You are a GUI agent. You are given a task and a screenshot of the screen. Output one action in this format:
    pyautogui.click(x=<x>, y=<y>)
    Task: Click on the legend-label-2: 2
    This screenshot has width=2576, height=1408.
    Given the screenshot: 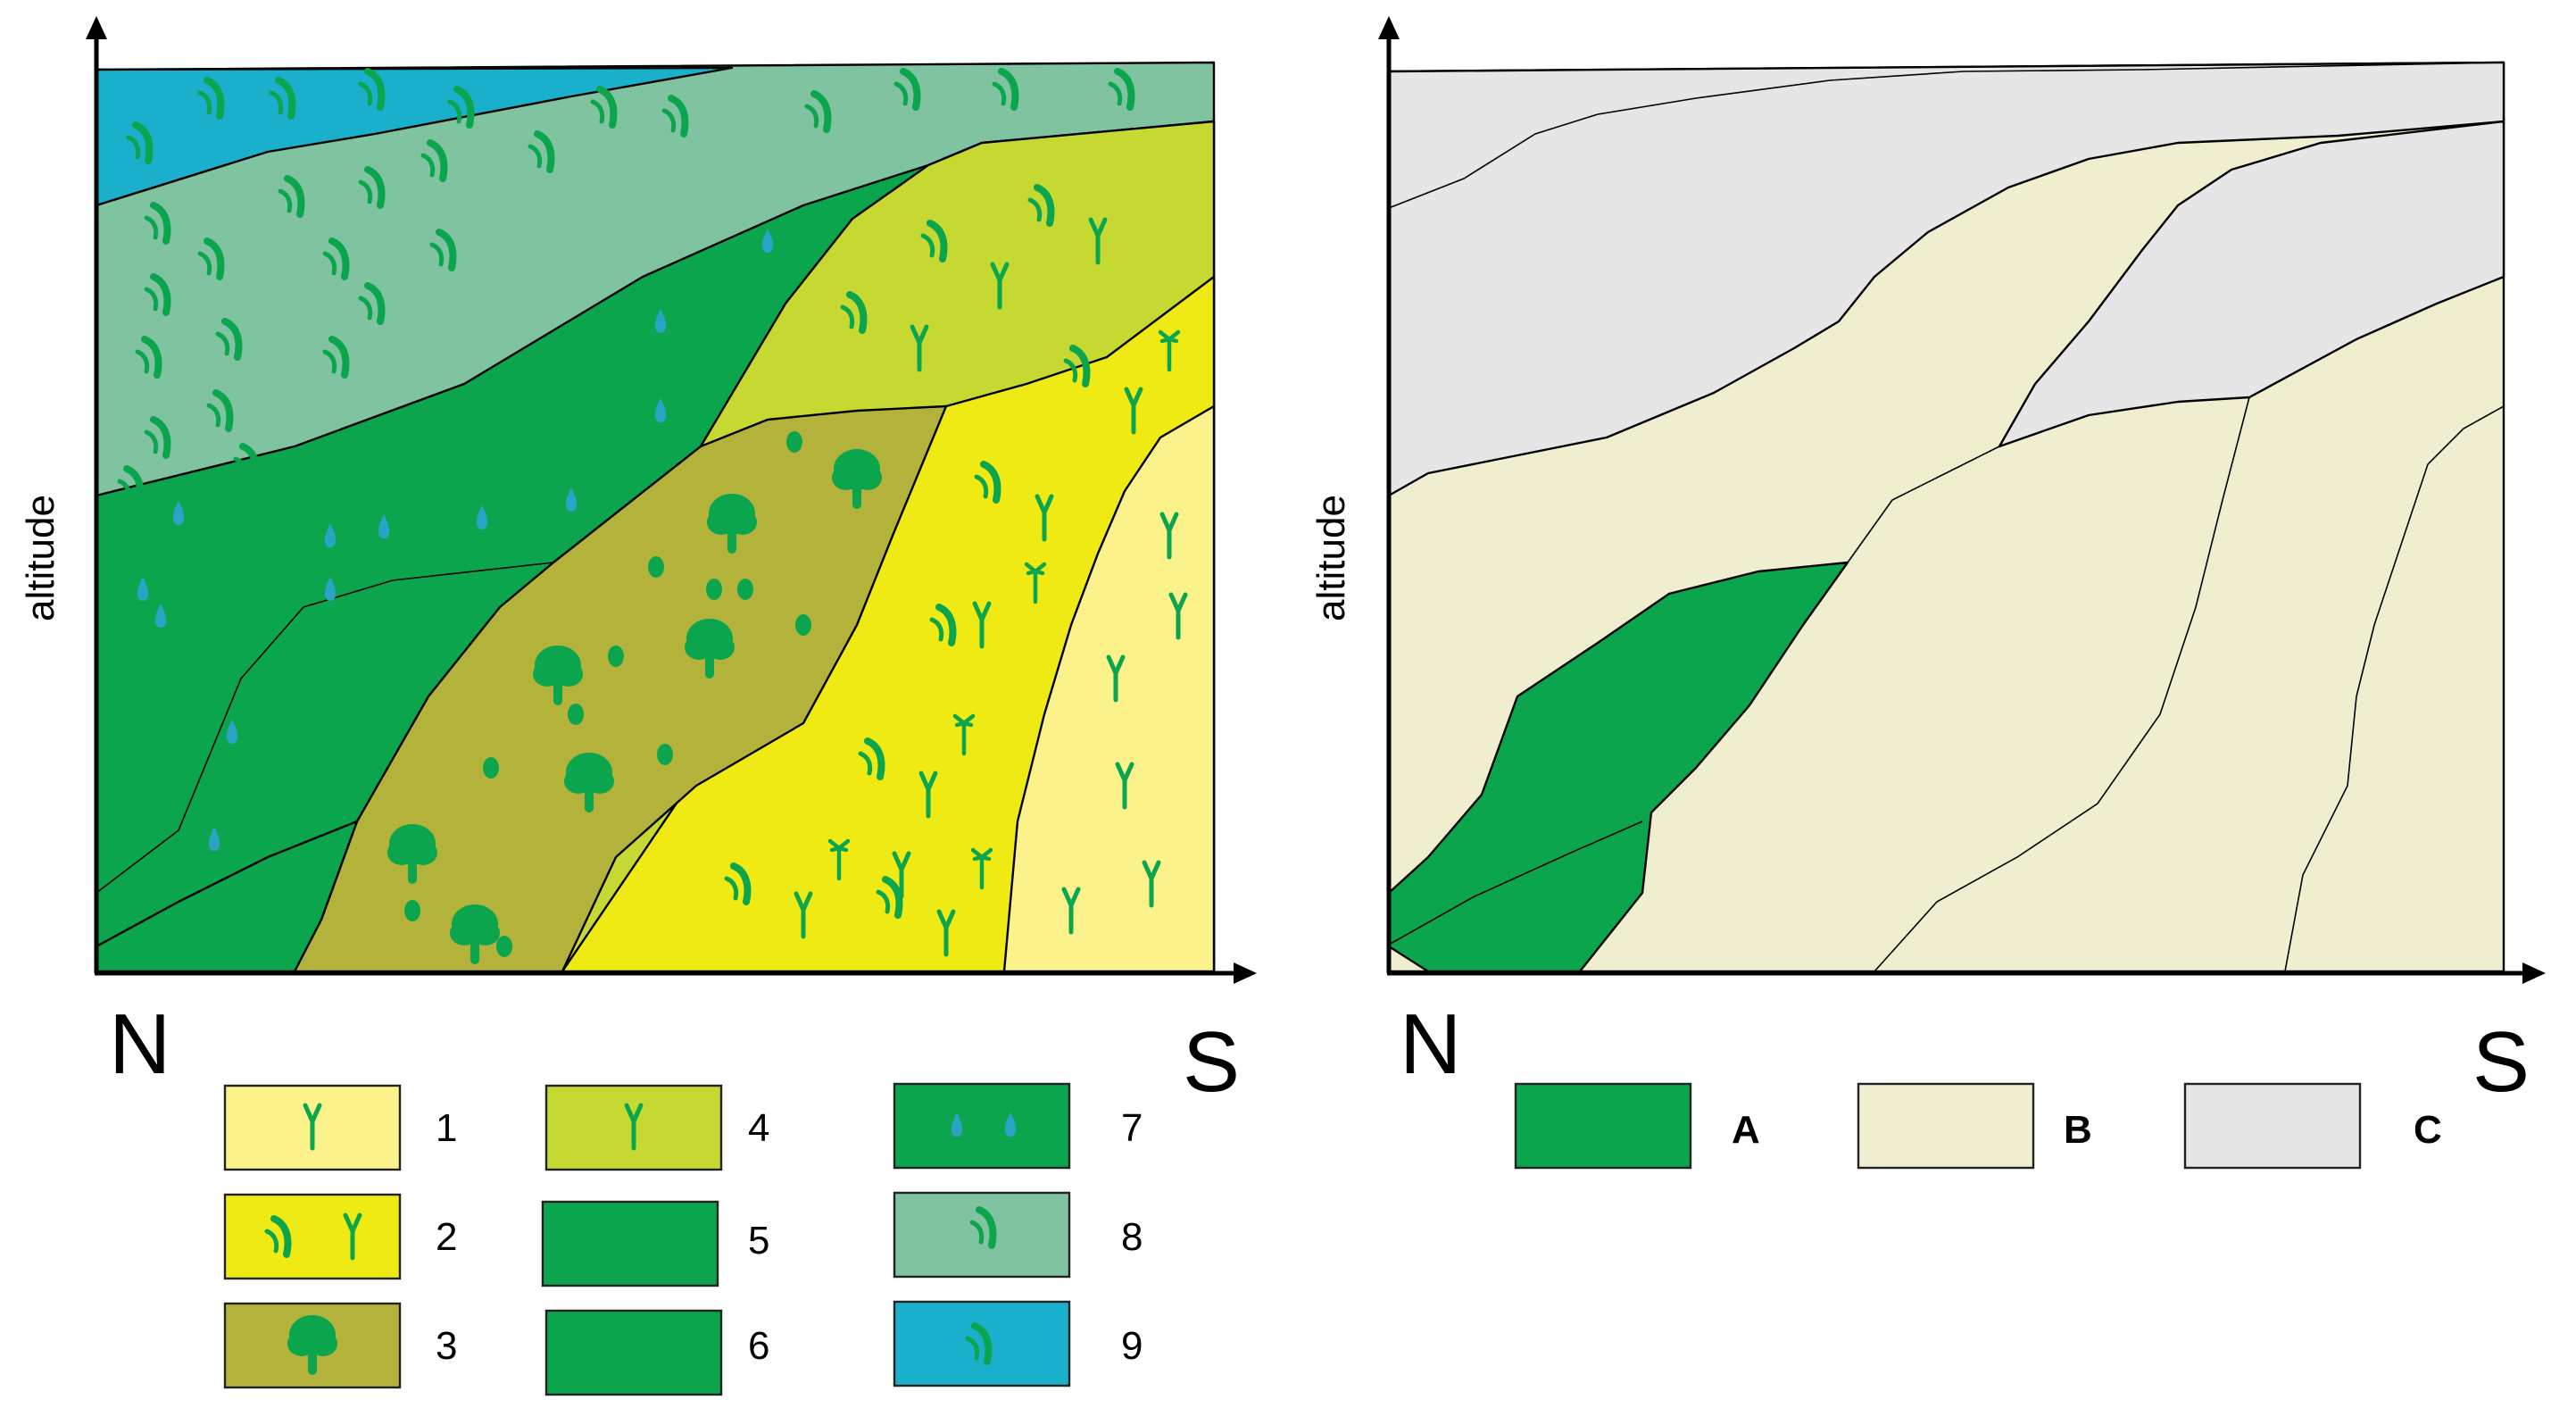 What is the action you would take?
    pyautogui.click(x=447, y=1237)
    